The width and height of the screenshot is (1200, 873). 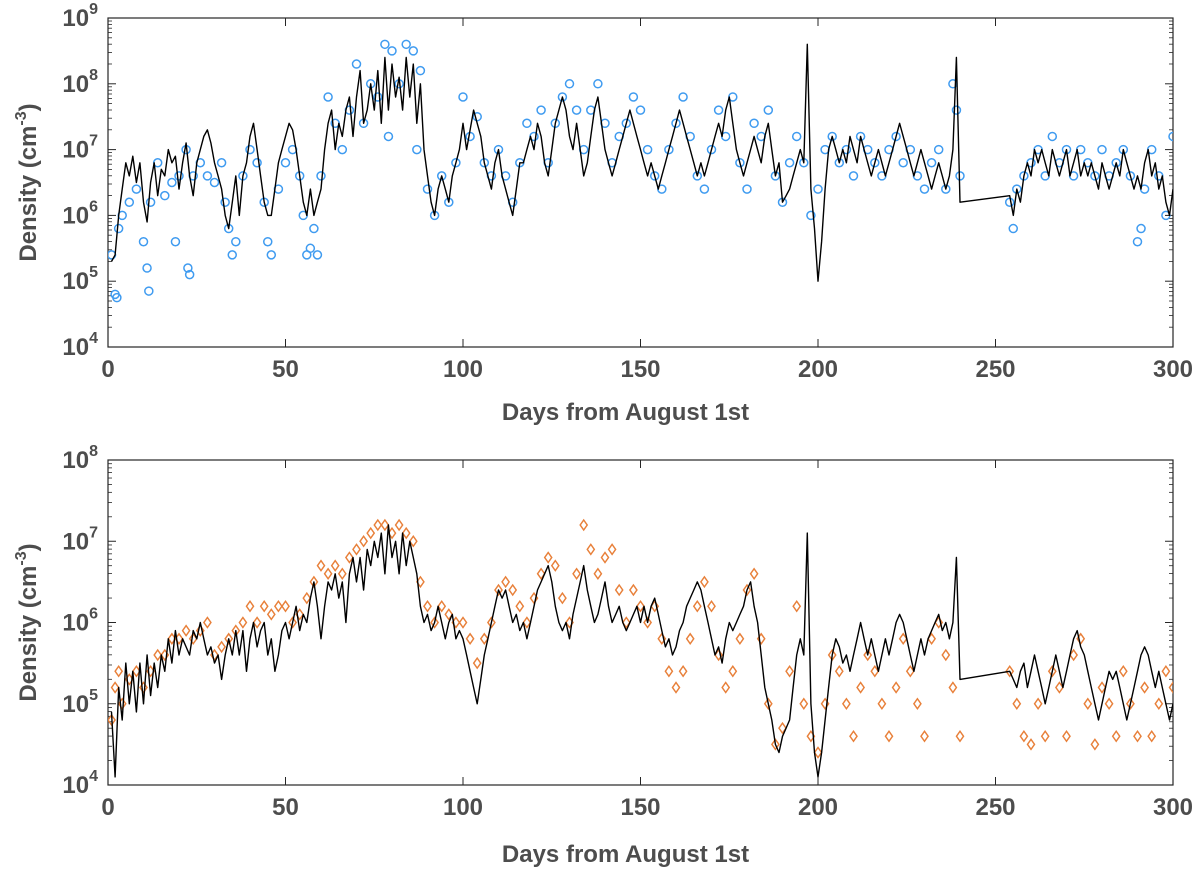 I want to click on x-axis-title: Days from August 1st, so click(x=625, y=854).